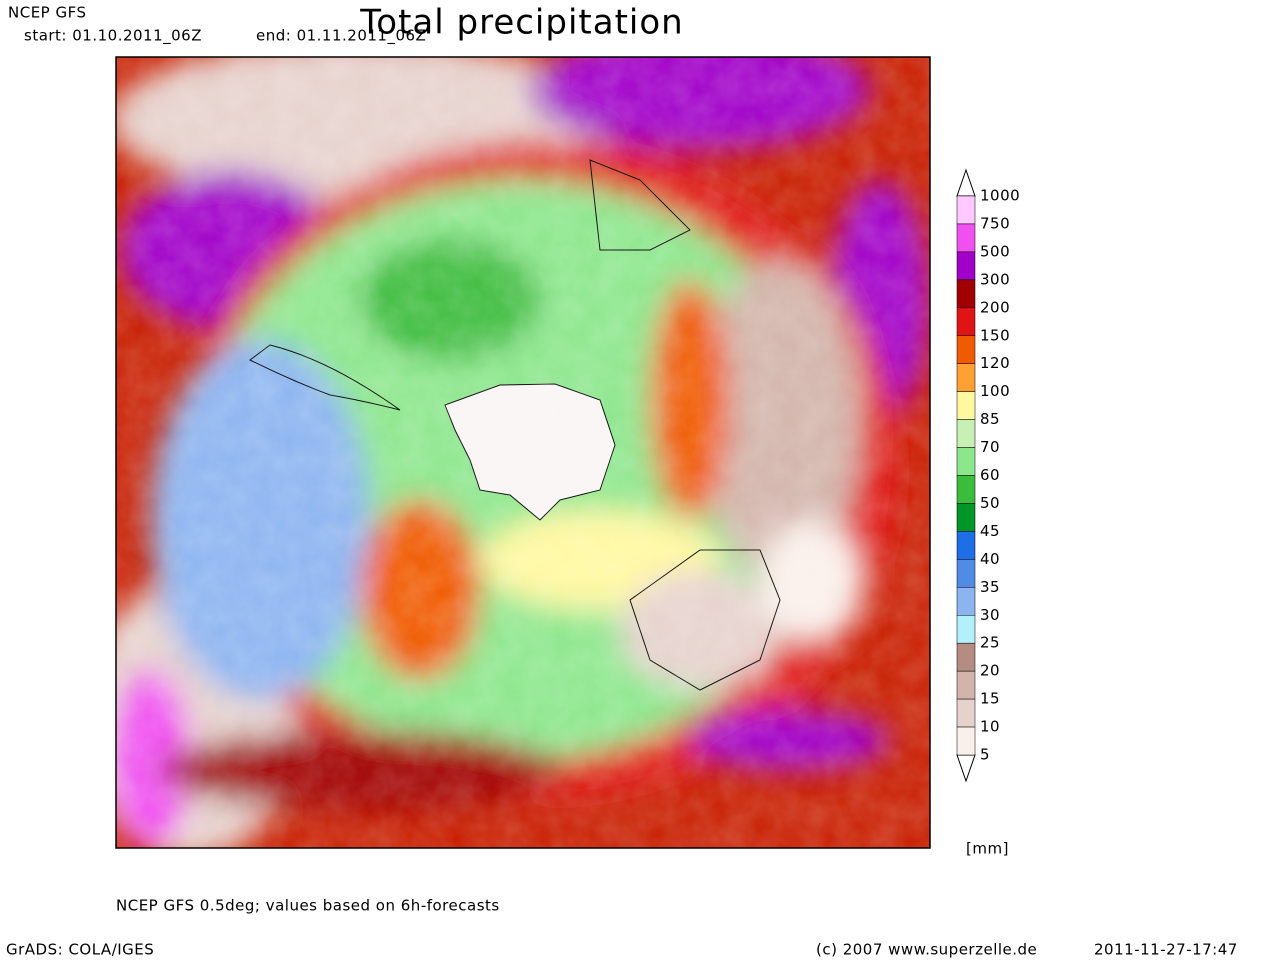 This screenshot has width=1280, height=960. What do you see at coordinates (926, 950) in the screenshot?
I see `copyright: (c) 2007 www.superzelle.de` at bounding box center [926, 950].